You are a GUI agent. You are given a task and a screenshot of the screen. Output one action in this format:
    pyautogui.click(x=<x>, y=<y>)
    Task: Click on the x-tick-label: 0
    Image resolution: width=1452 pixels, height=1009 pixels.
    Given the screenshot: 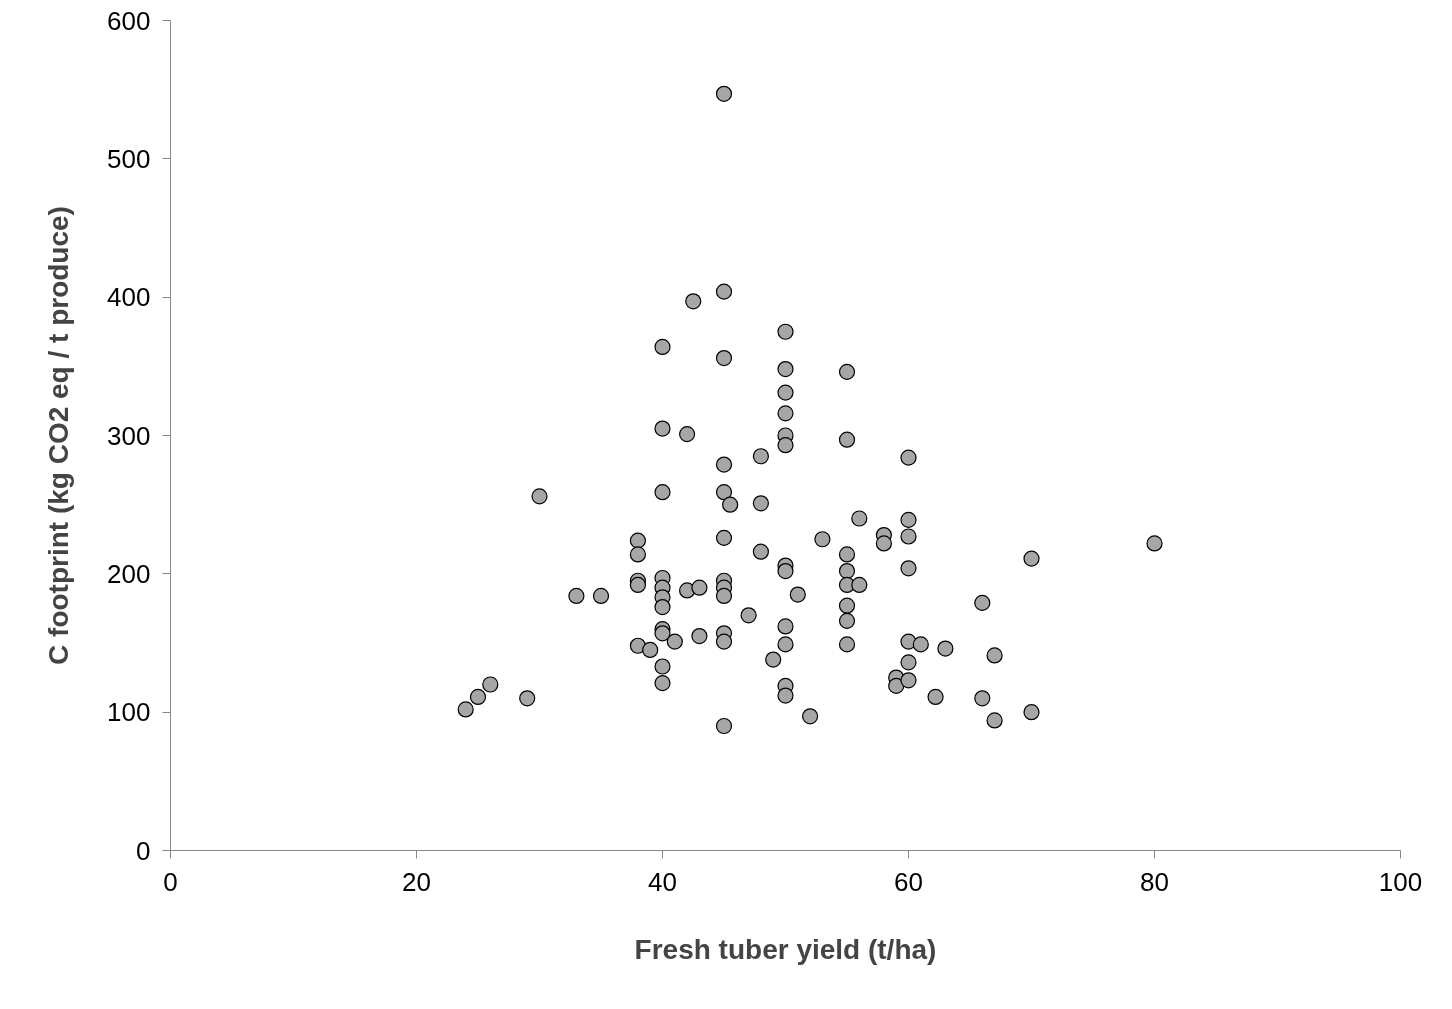 What is the action you would take?
    pyautogui.click(x=170, y=881)
    